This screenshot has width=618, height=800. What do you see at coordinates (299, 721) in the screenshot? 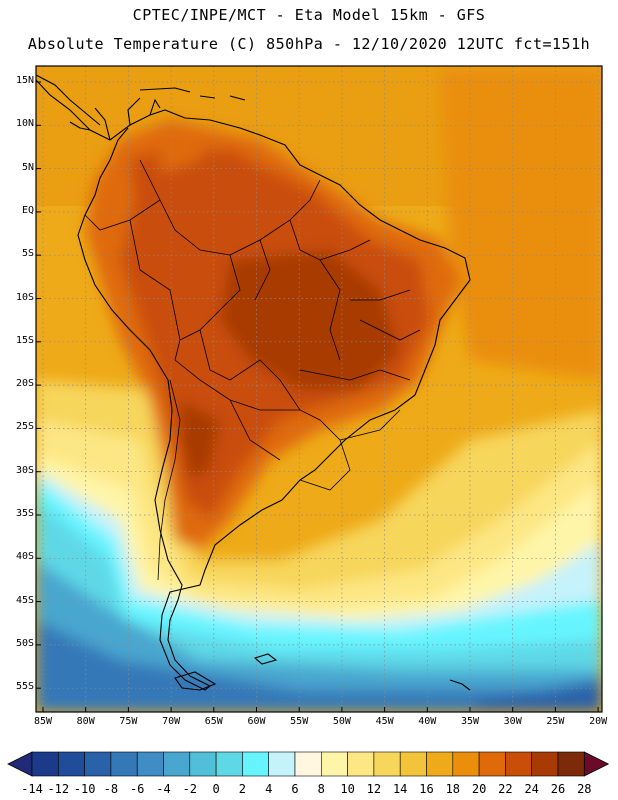
I see `longitude-label: 55W` at bounding box center [299, 721].